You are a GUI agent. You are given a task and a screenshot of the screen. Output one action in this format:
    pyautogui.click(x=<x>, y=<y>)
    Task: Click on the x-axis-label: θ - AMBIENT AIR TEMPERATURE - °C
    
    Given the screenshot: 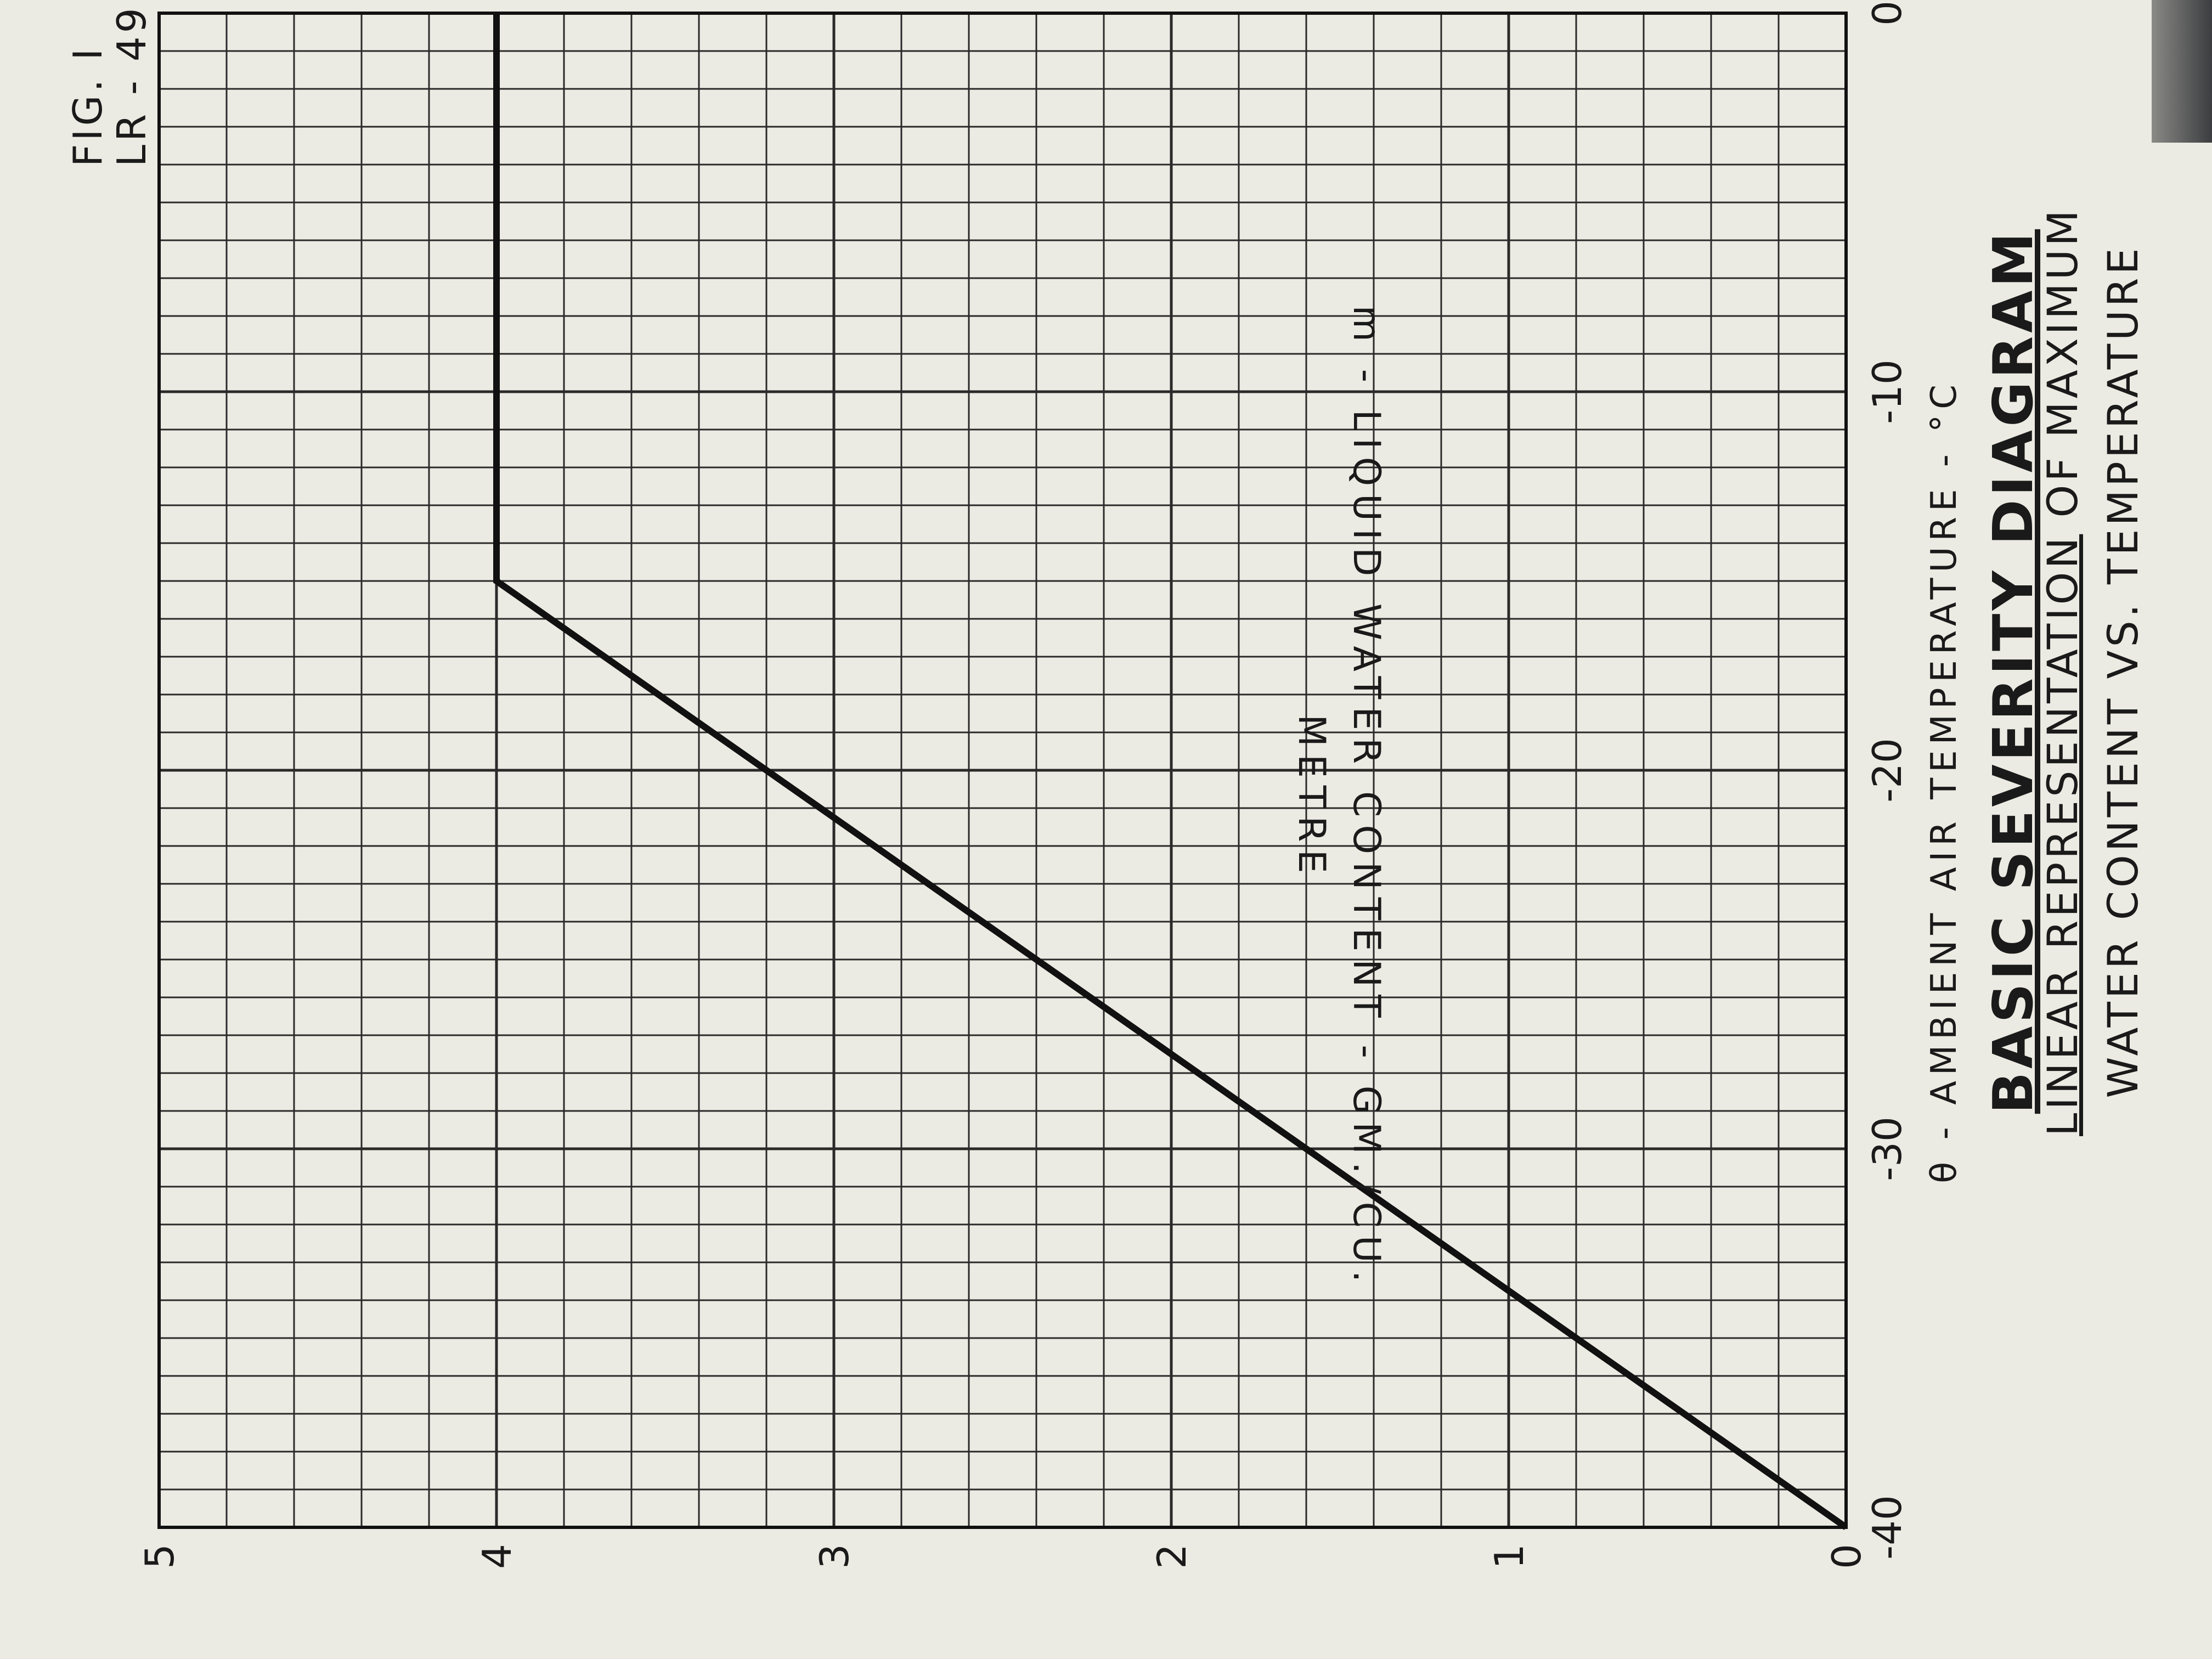 What is the action you would take?
    pyautogui.click(x=1944, y=781)
    